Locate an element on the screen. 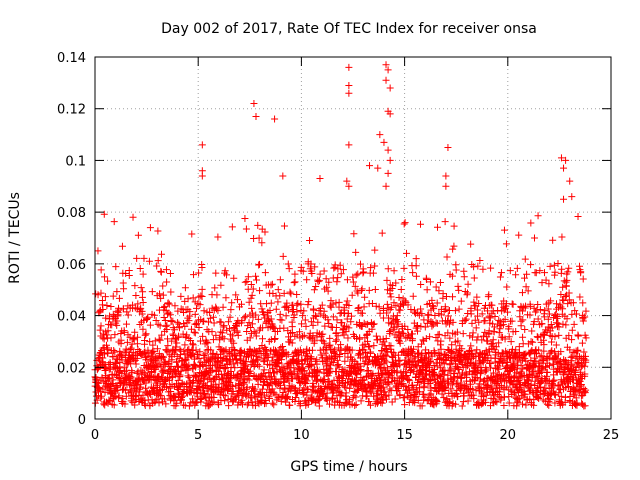 This screenshot has height=480, width=640. x-tick-label: 15 is located at coordinates (404, 435).